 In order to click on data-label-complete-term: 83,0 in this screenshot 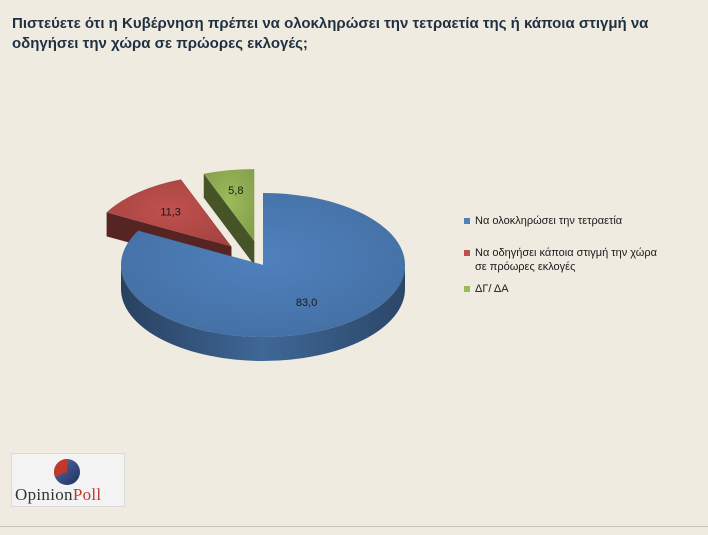, I will do `click(306, 303)`.